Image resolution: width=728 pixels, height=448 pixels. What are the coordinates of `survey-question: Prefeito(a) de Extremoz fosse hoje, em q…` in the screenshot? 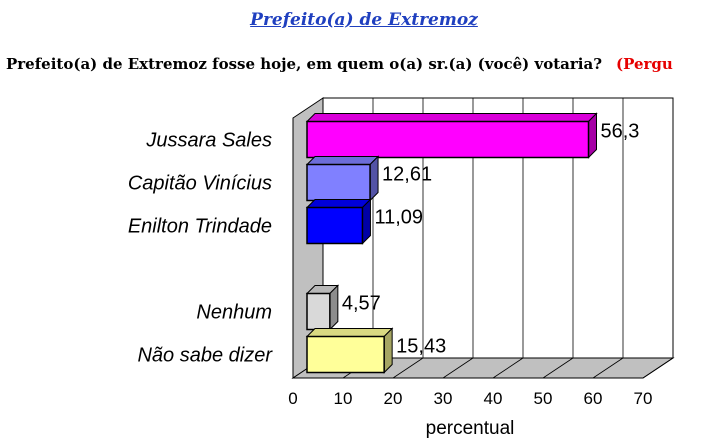 It's located at (339, 64).